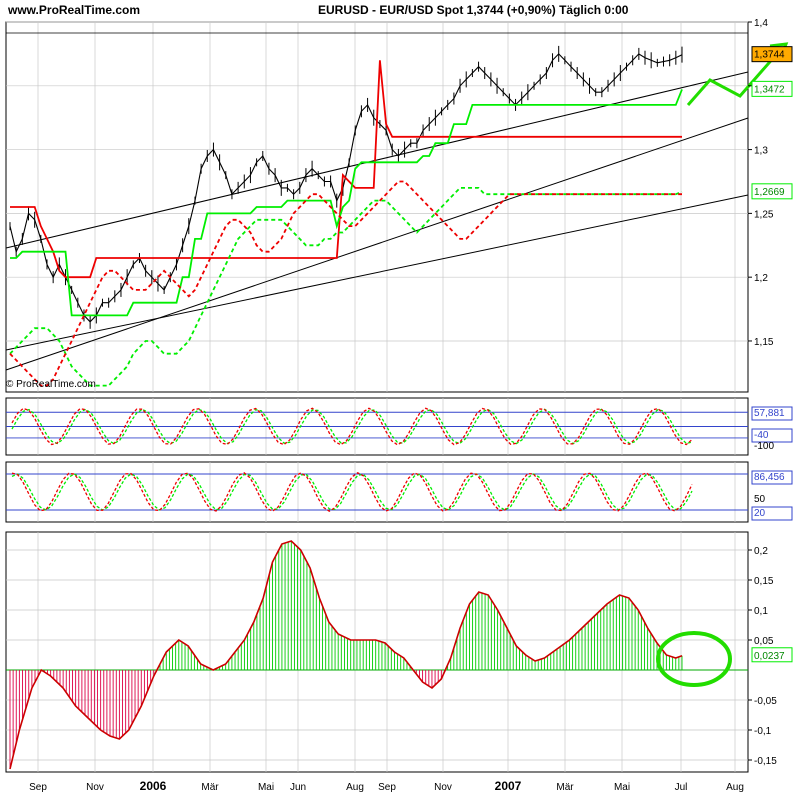 Image resolution: width=800 pixels, height=800 pixels. What do you see at coordinates (51, 384) in the screenshot?
I see `watermark: © ProRealTime.com` at bounding box center [51, 384].